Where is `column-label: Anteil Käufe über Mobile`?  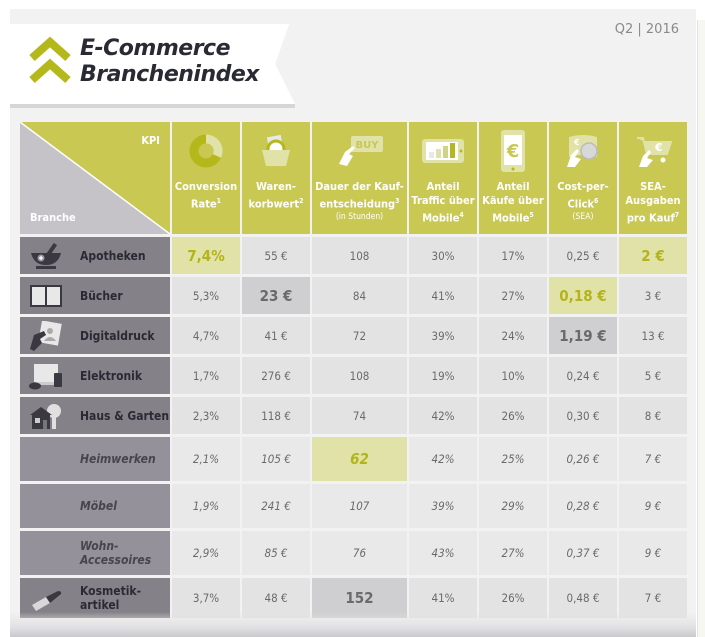 column-label: Anteil Käufe über Mobile is located at coordinates (513, 202).